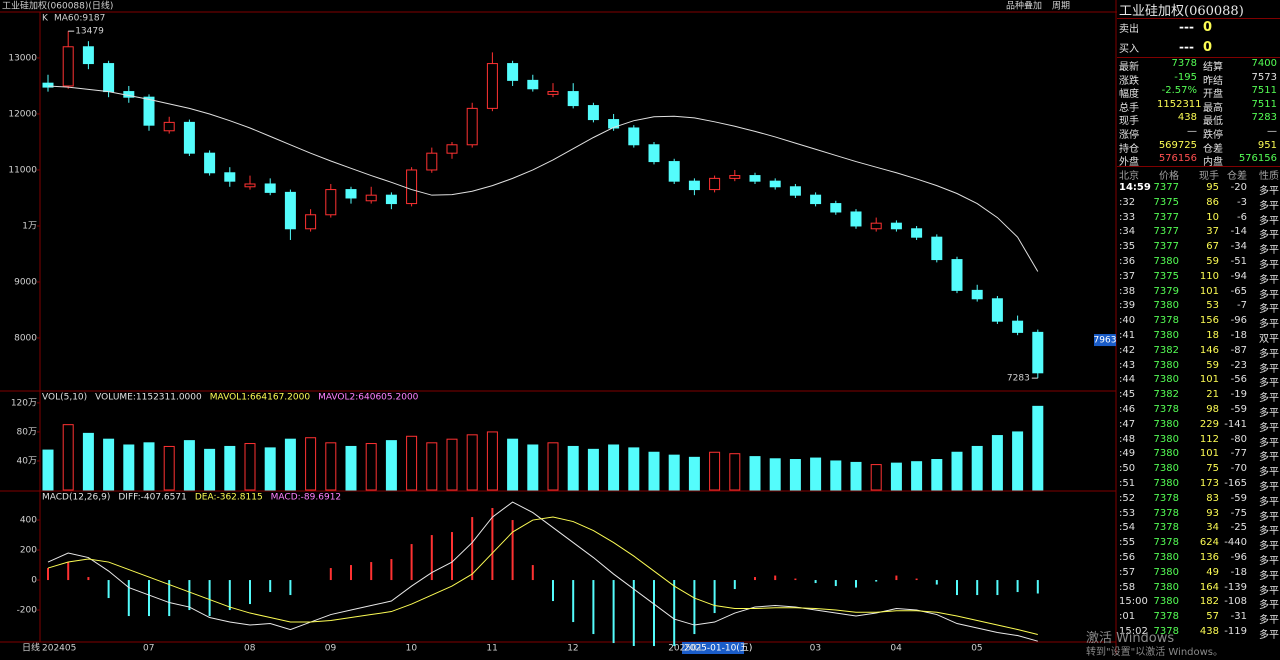 This screenshot has height=660, width=1280. What do you see at coordinates (1166, 291) in the screenshot?
I see `tick-cell: 7379` at bounding box center [1166, 291].